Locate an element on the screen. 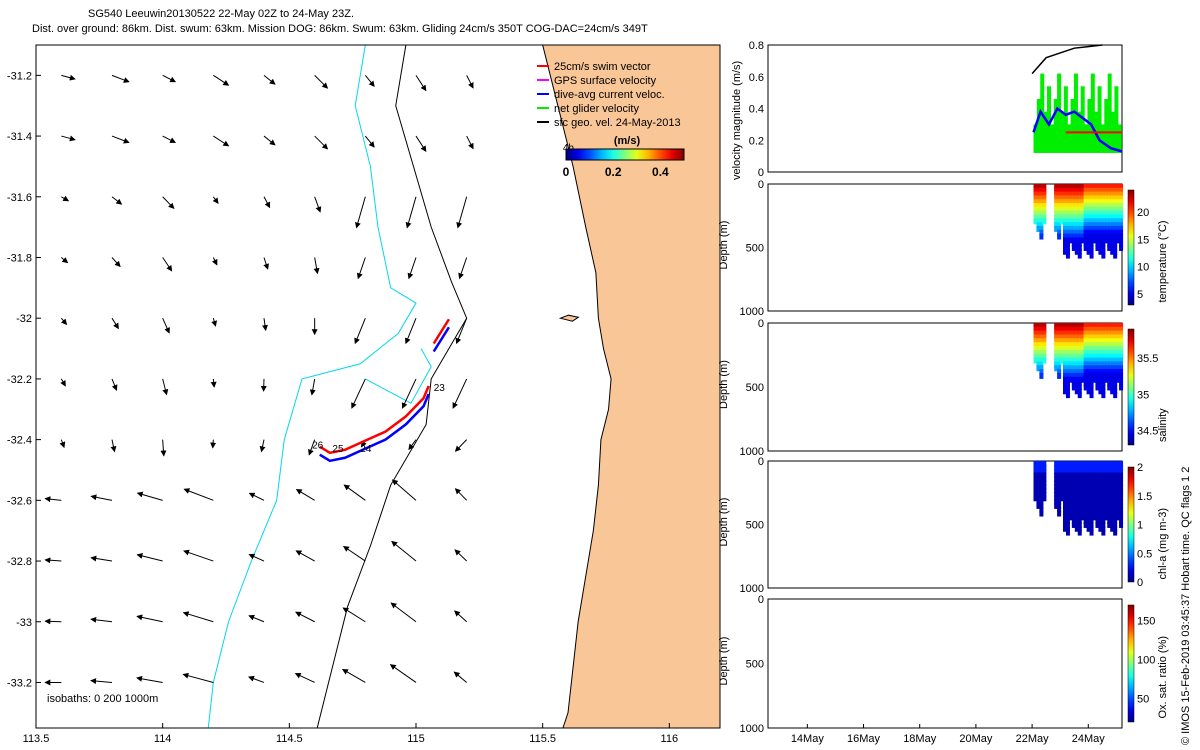  map-colorbar-title: (m/s) is located at coordinates (627, 141).